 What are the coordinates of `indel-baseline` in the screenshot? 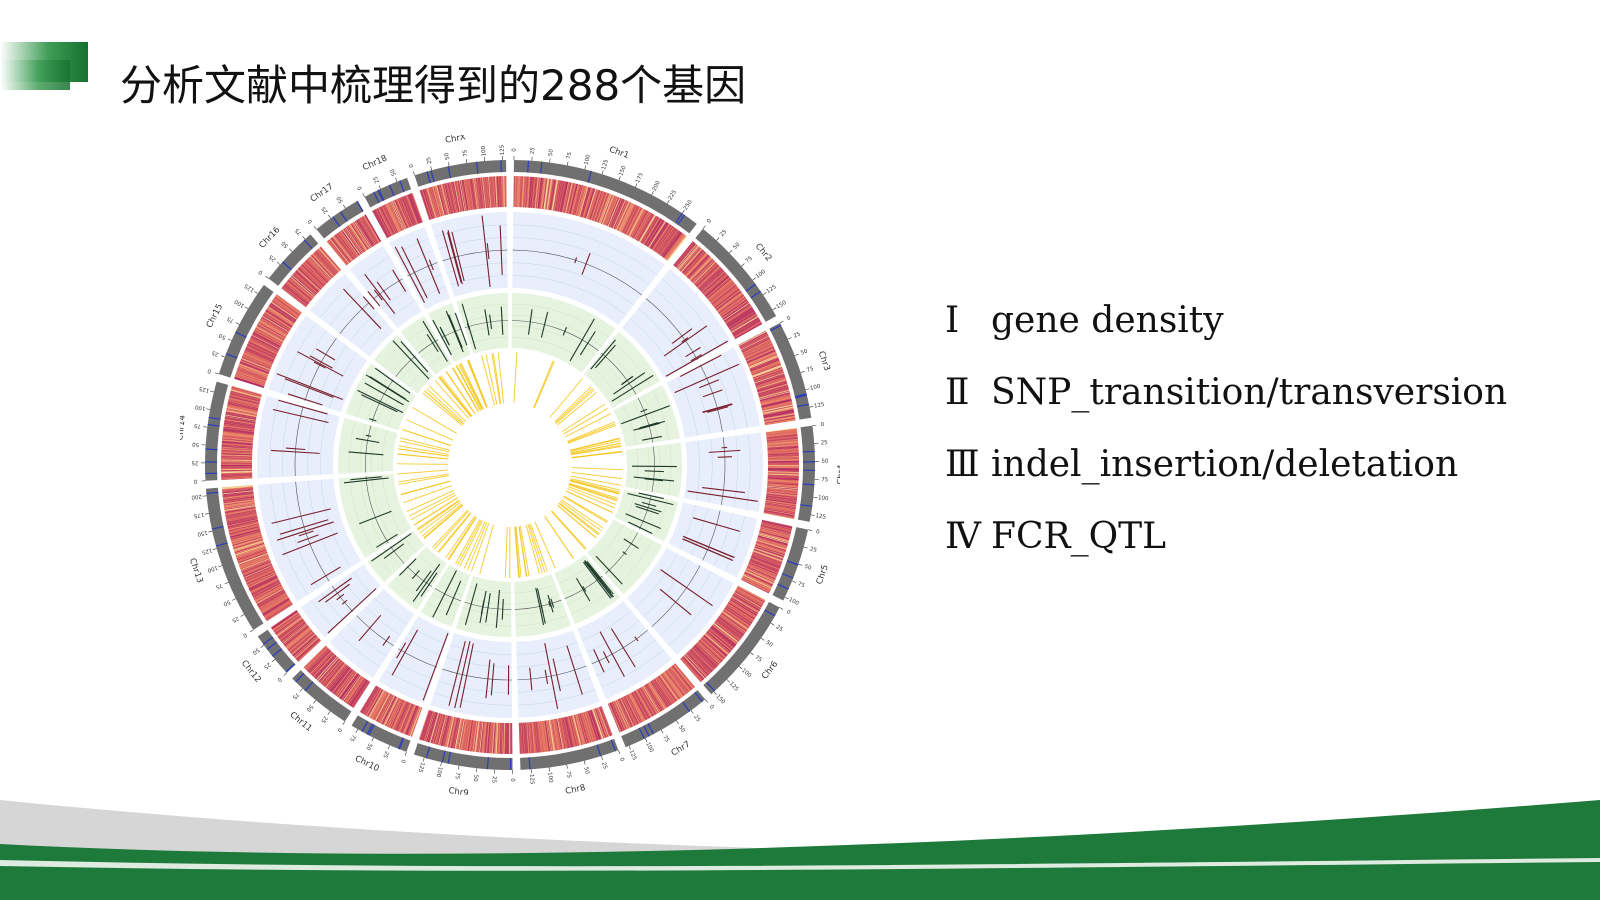 It's located at (653, 469).